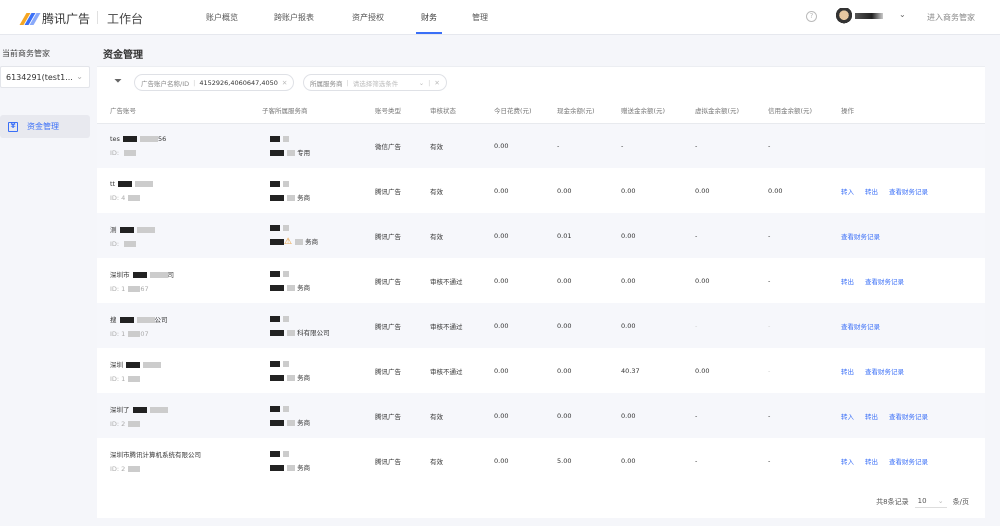 The width and height of the screenshot is (1000, 526). What do you see at coordinates (922, 501) in the screenshot?
I see `page-size-value: 10` at bounding box center [922, 501].